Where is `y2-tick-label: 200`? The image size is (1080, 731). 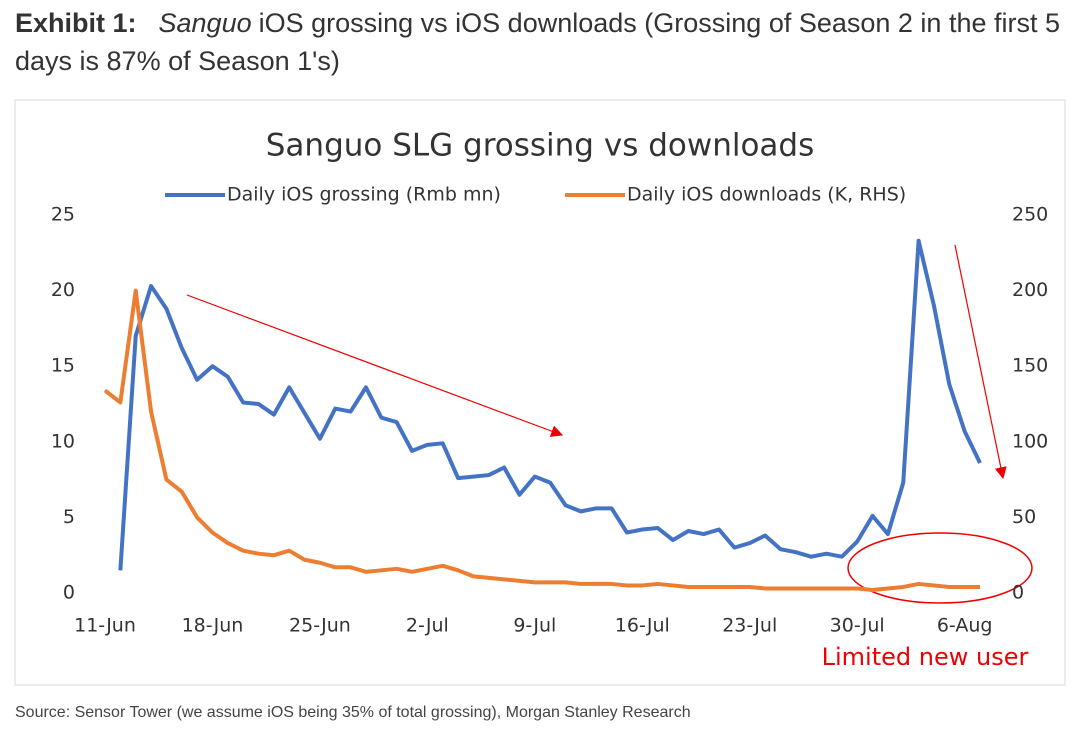
y2-tick-label: 200 is located at coordinates (1030, 290).